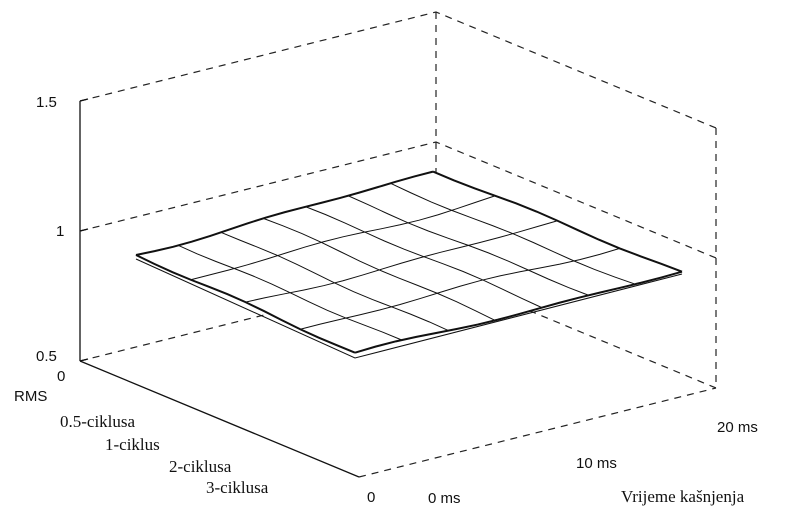 Image resolution: width=788 pixels, height=513 pixels. What do you see at coordinates (84, 230) in the screenshot?
I see `z-axis-ticks` at bounding box center [84, 230].